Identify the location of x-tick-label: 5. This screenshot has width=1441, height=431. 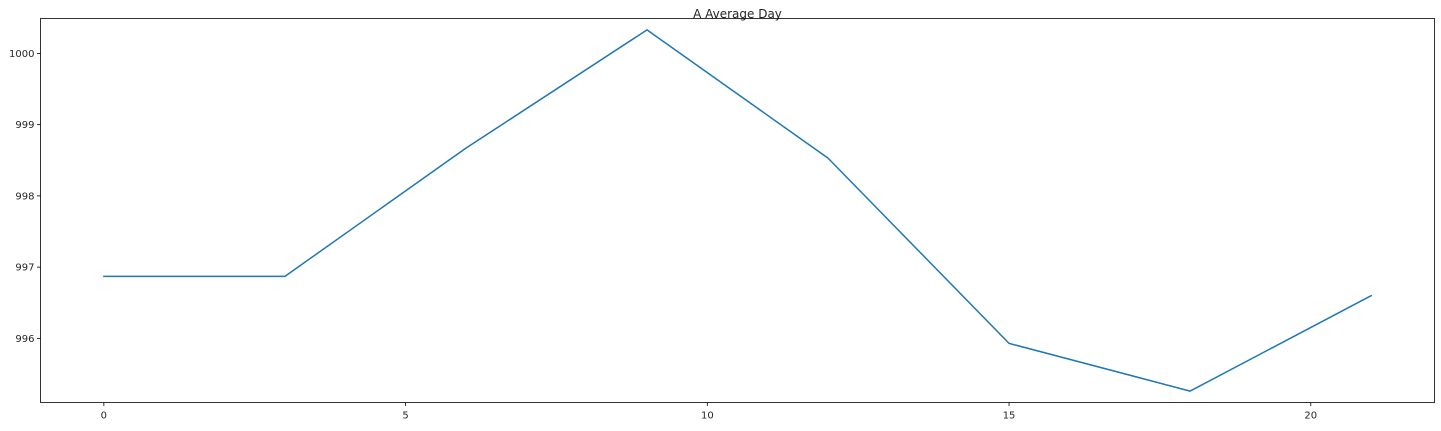
(405, 416).